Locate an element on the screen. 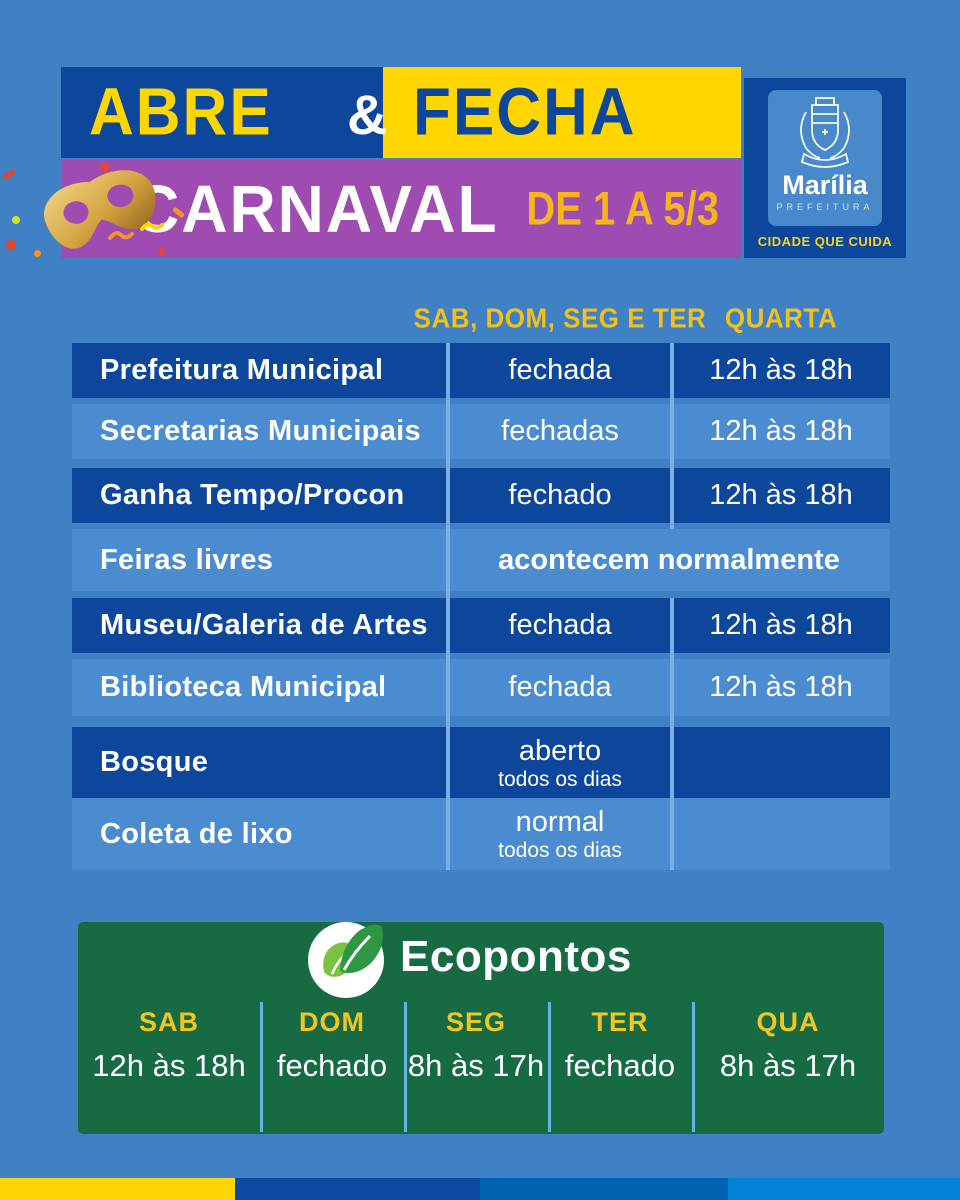 This screenshot has width=960, height=1200. table-row: Feiras livres acontecem normalmente is located at coordinates (481, 560).